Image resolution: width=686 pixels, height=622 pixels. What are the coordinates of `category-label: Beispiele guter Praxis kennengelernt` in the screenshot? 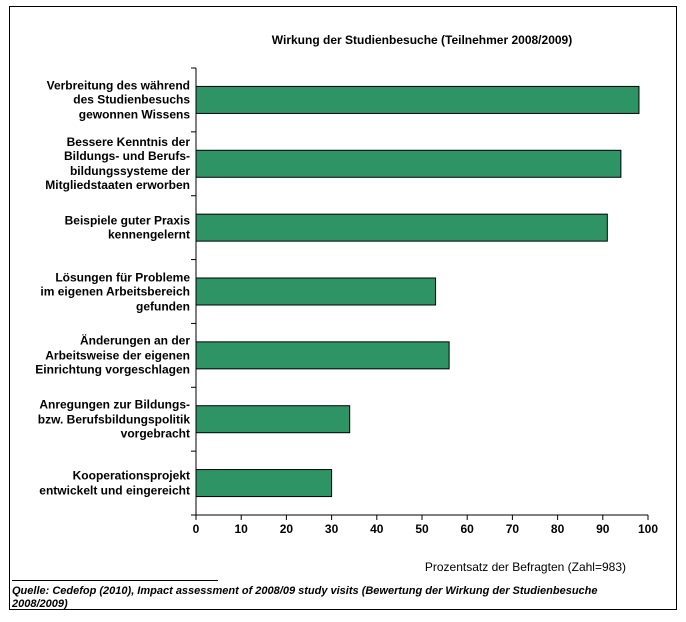 It's located at (127, 227).